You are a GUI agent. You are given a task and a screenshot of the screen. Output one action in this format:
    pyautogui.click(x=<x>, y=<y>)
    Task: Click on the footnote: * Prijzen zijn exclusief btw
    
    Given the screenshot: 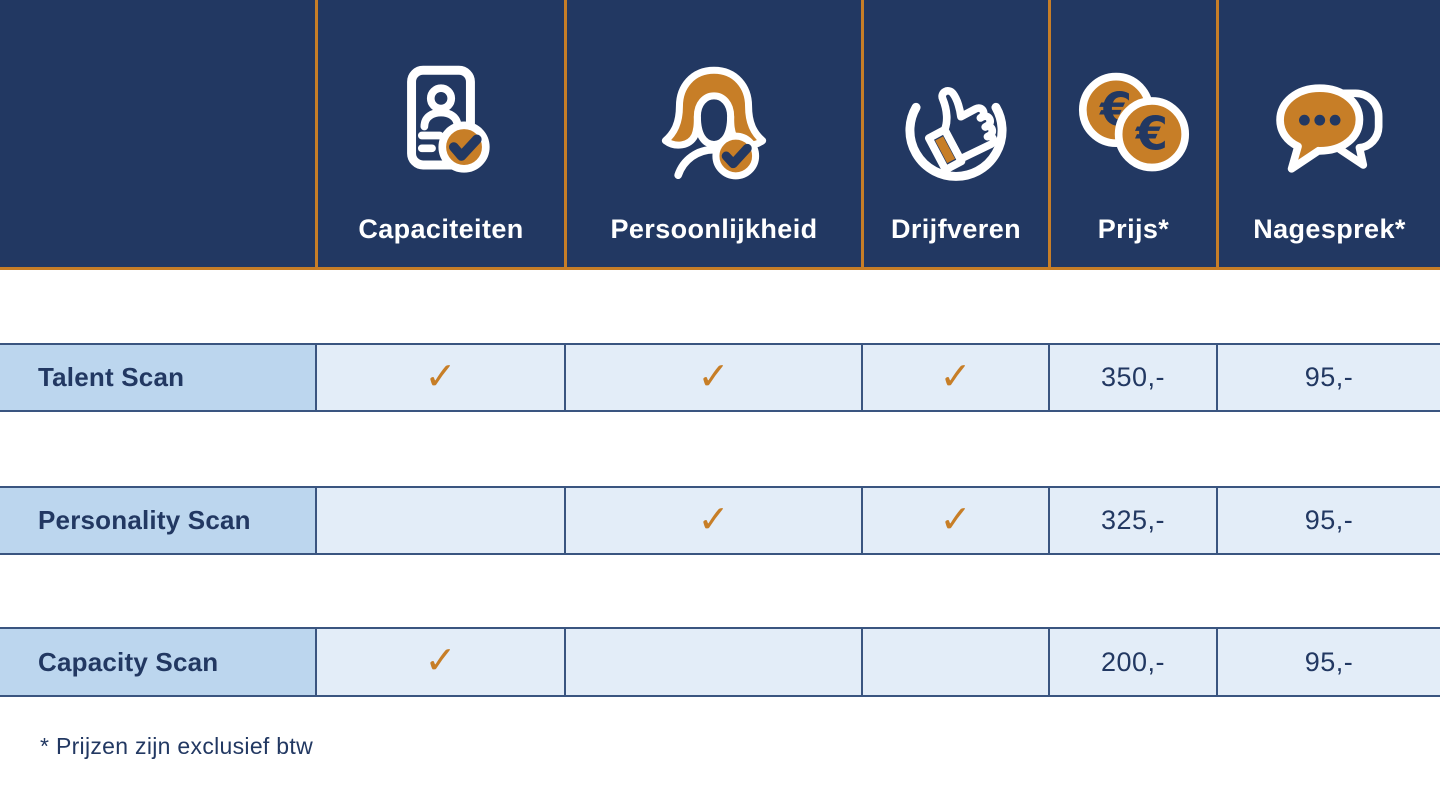 What is the action you would take?
    pyautogui.click(x=177, y=746)
    